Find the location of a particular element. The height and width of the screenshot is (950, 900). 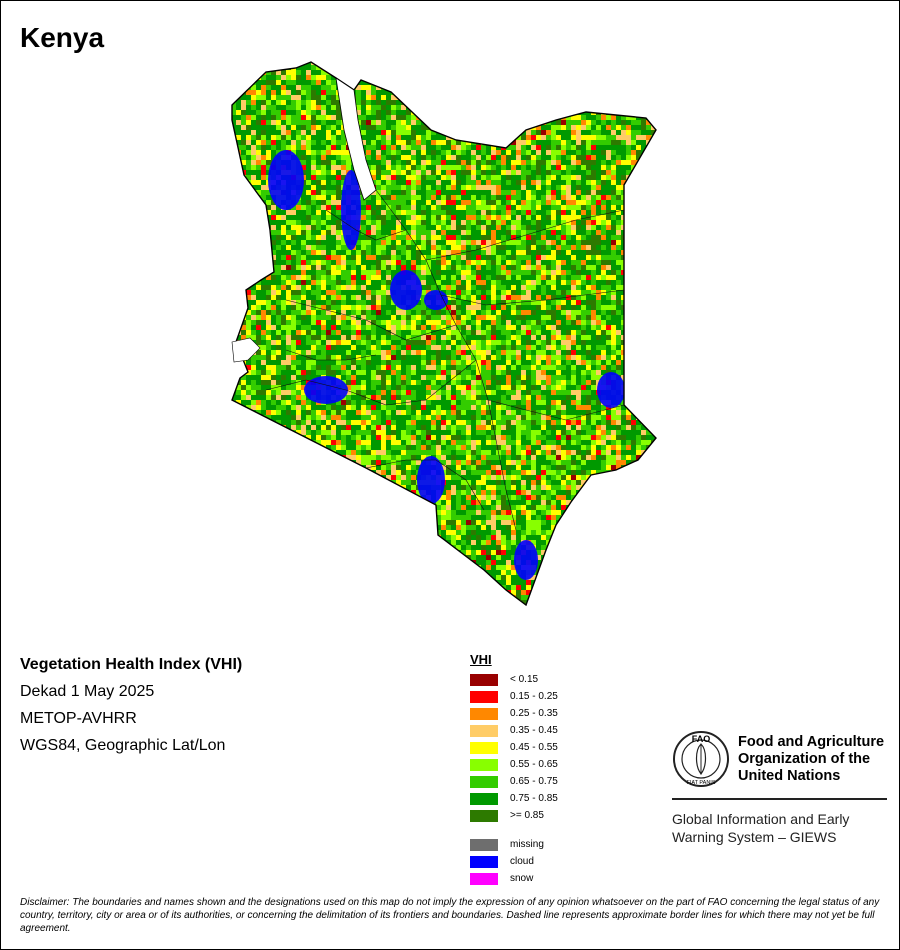

projection-label: WGS84, Geographic Lat/Lon is located at coordinates (123, 745).